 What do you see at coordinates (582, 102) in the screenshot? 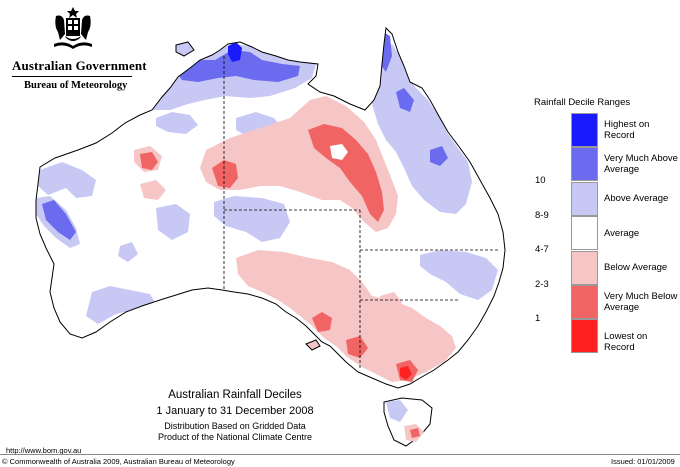
I see `legend-title: Rainfall Decile Ranges` at bounding box center [582, 102].